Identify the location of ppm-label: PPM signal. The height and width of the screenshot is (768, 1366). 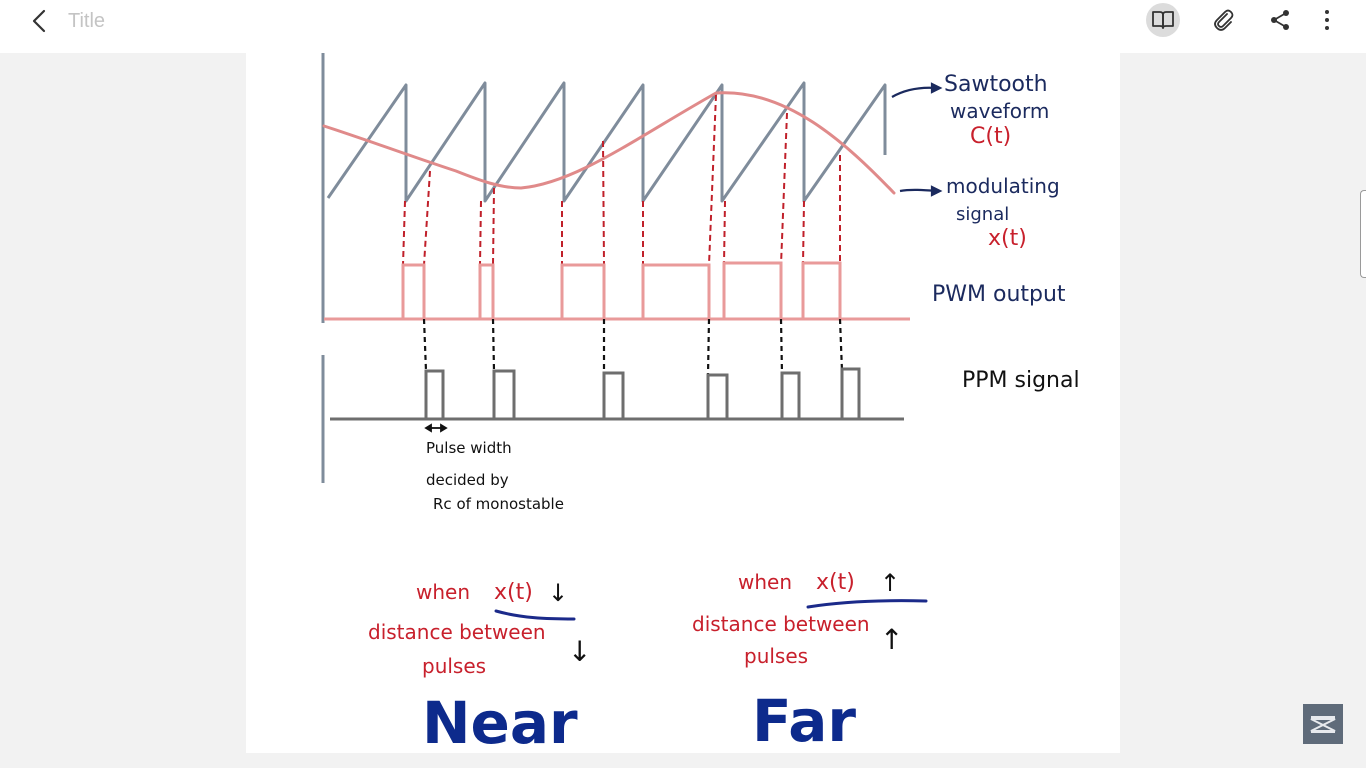
(1021, 380).